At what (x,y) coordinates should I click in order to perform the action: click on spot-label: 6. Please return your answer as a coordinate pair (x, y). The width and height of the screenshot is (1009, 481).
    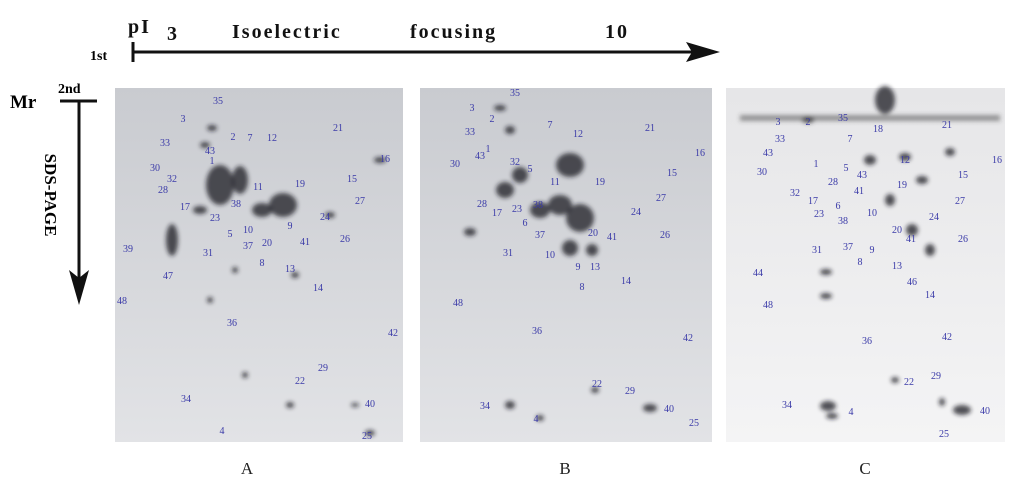
    Looking at the image, I should click on (838, 206).